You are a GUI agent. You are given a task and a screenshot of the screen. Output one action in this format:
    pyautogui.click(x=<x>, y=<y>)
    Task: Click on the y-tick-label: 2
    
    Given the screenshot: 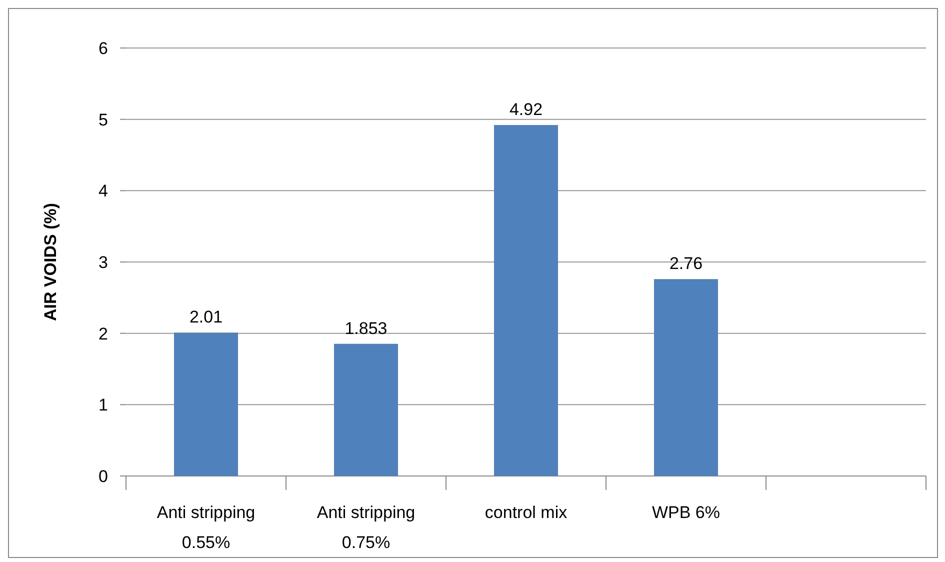 What is the action you would take?
    pyautogui.click(x=103, y=334)
    